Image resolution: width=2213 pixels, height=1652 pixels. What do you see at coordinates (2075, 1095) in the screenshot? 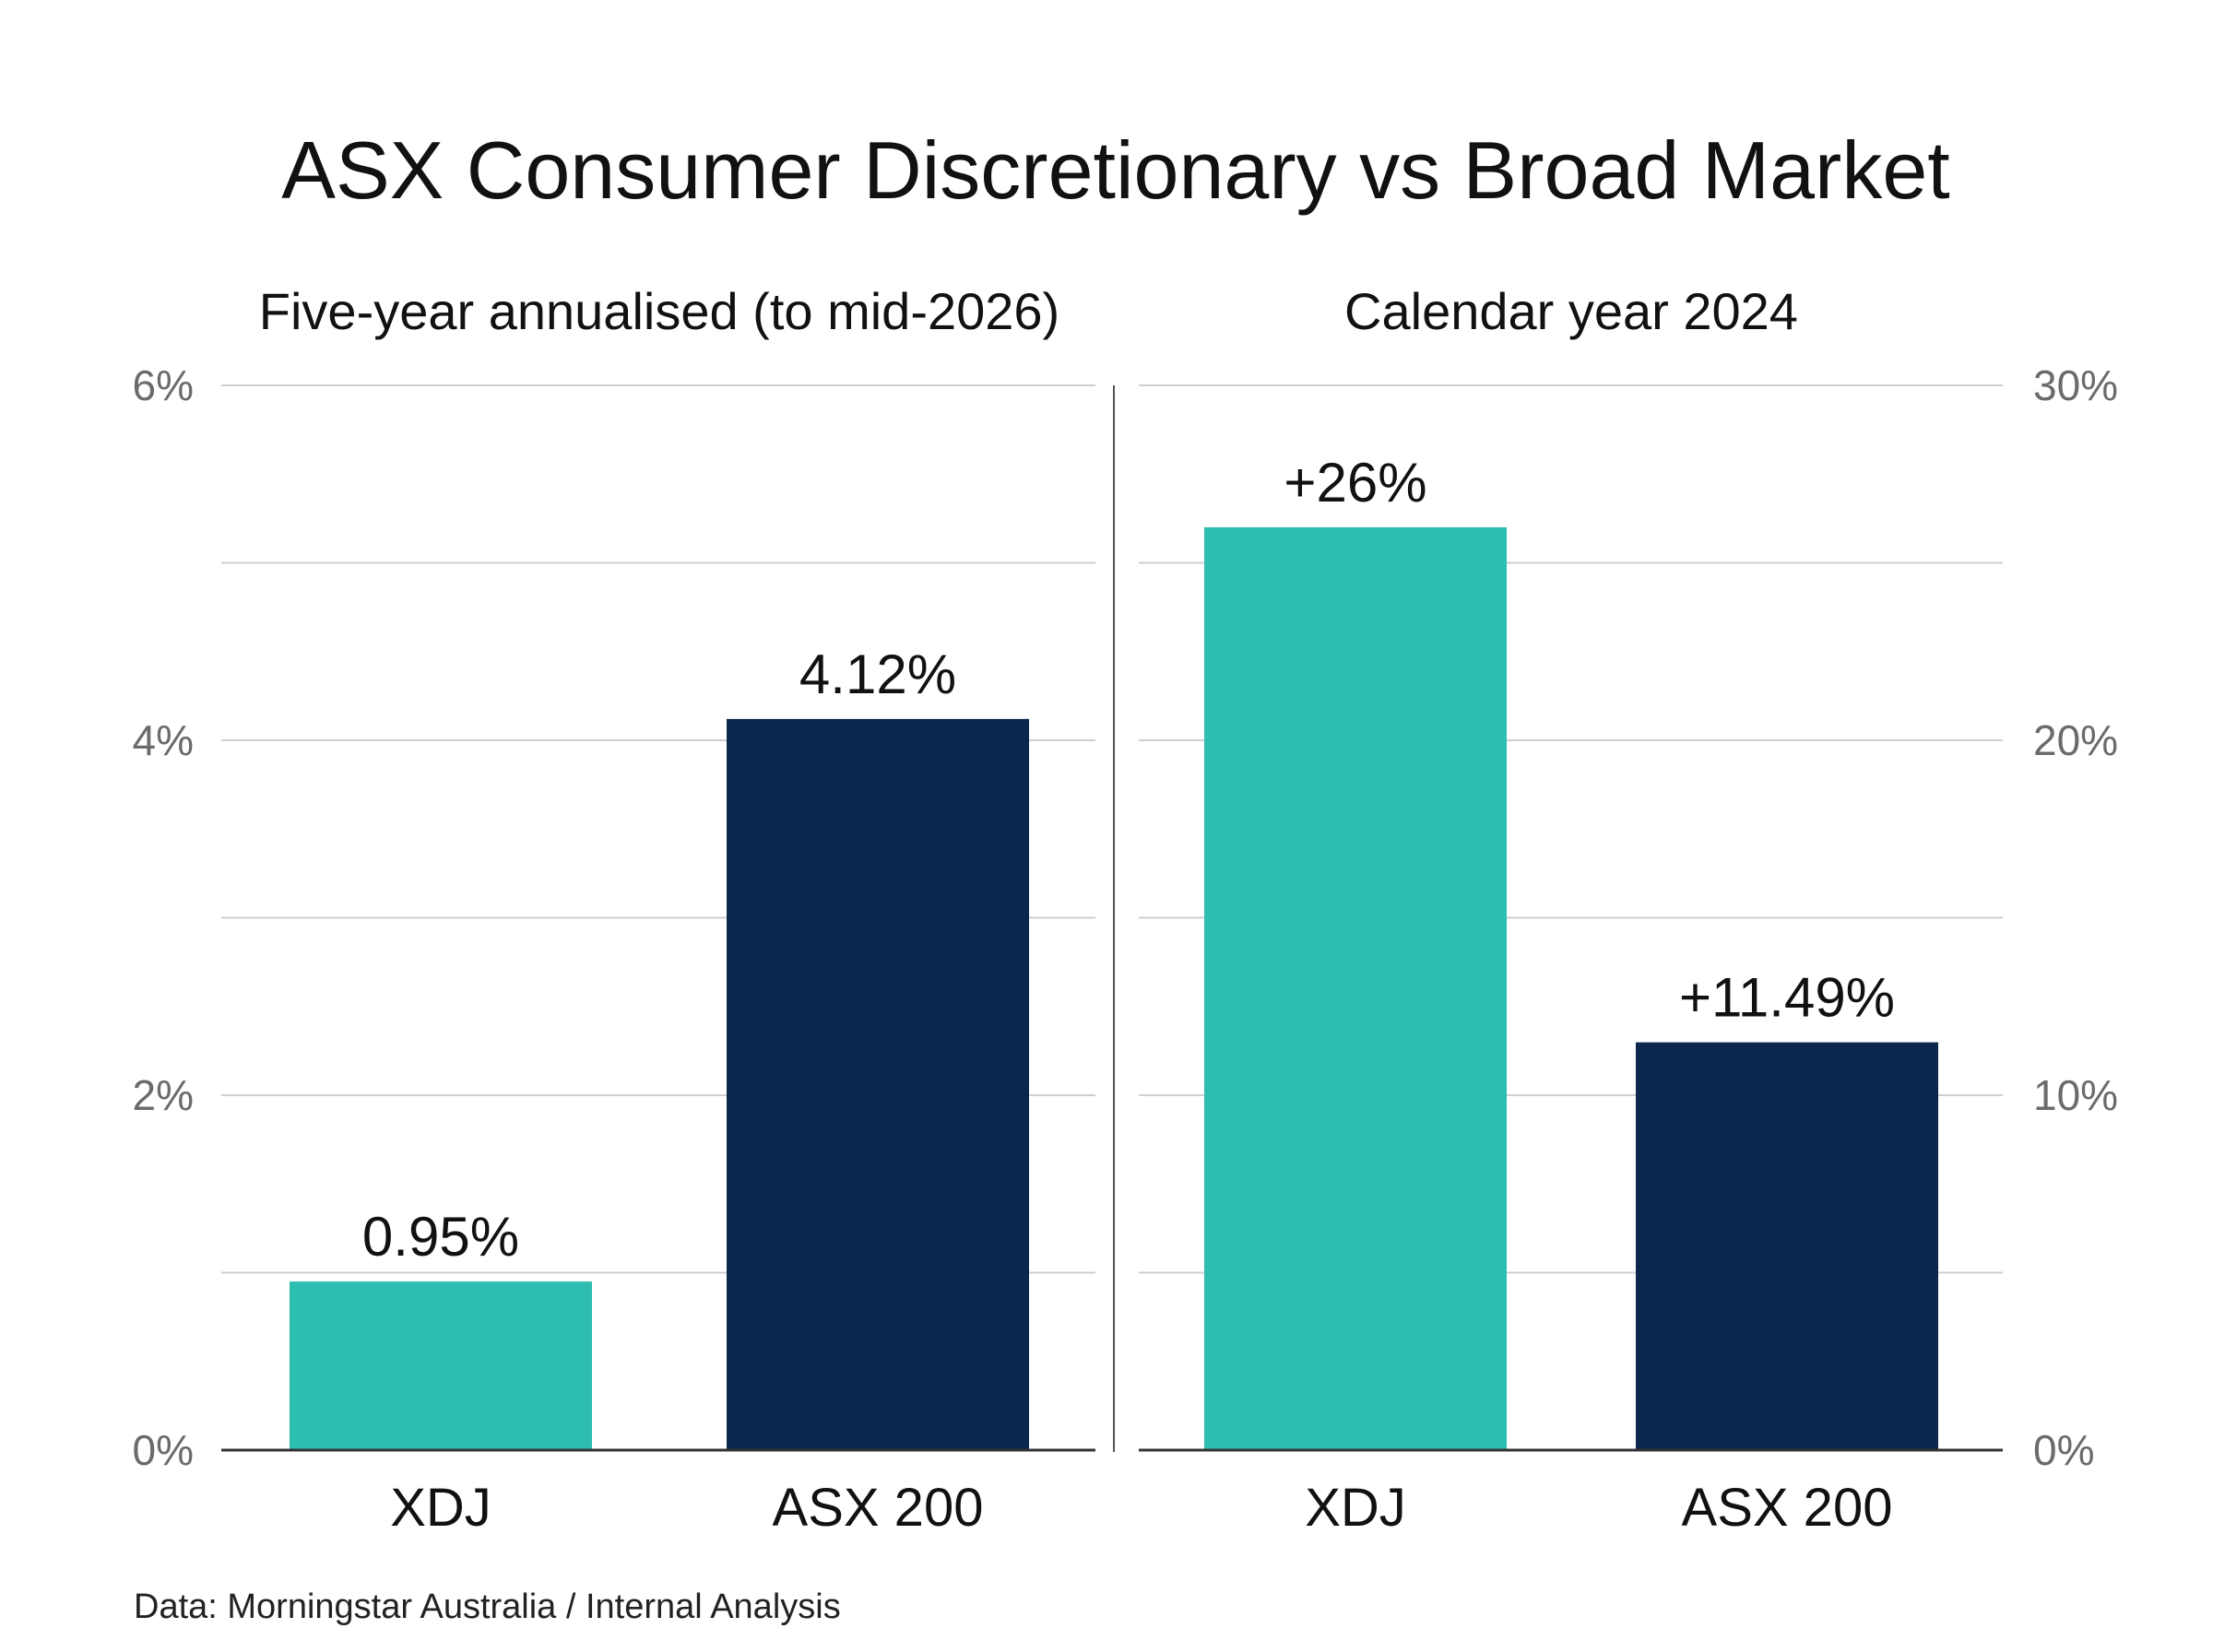
I see `y-tick-label: 10%` at bounding box center [2075, 1095].